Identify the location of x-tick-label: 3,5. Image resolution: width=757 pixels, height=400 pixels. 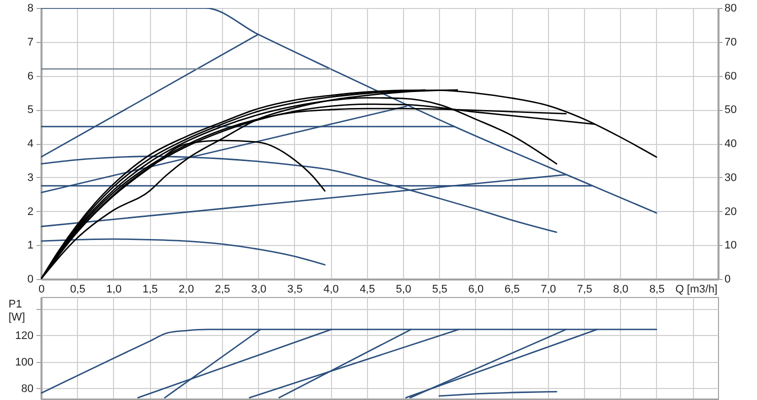
(295, 290).